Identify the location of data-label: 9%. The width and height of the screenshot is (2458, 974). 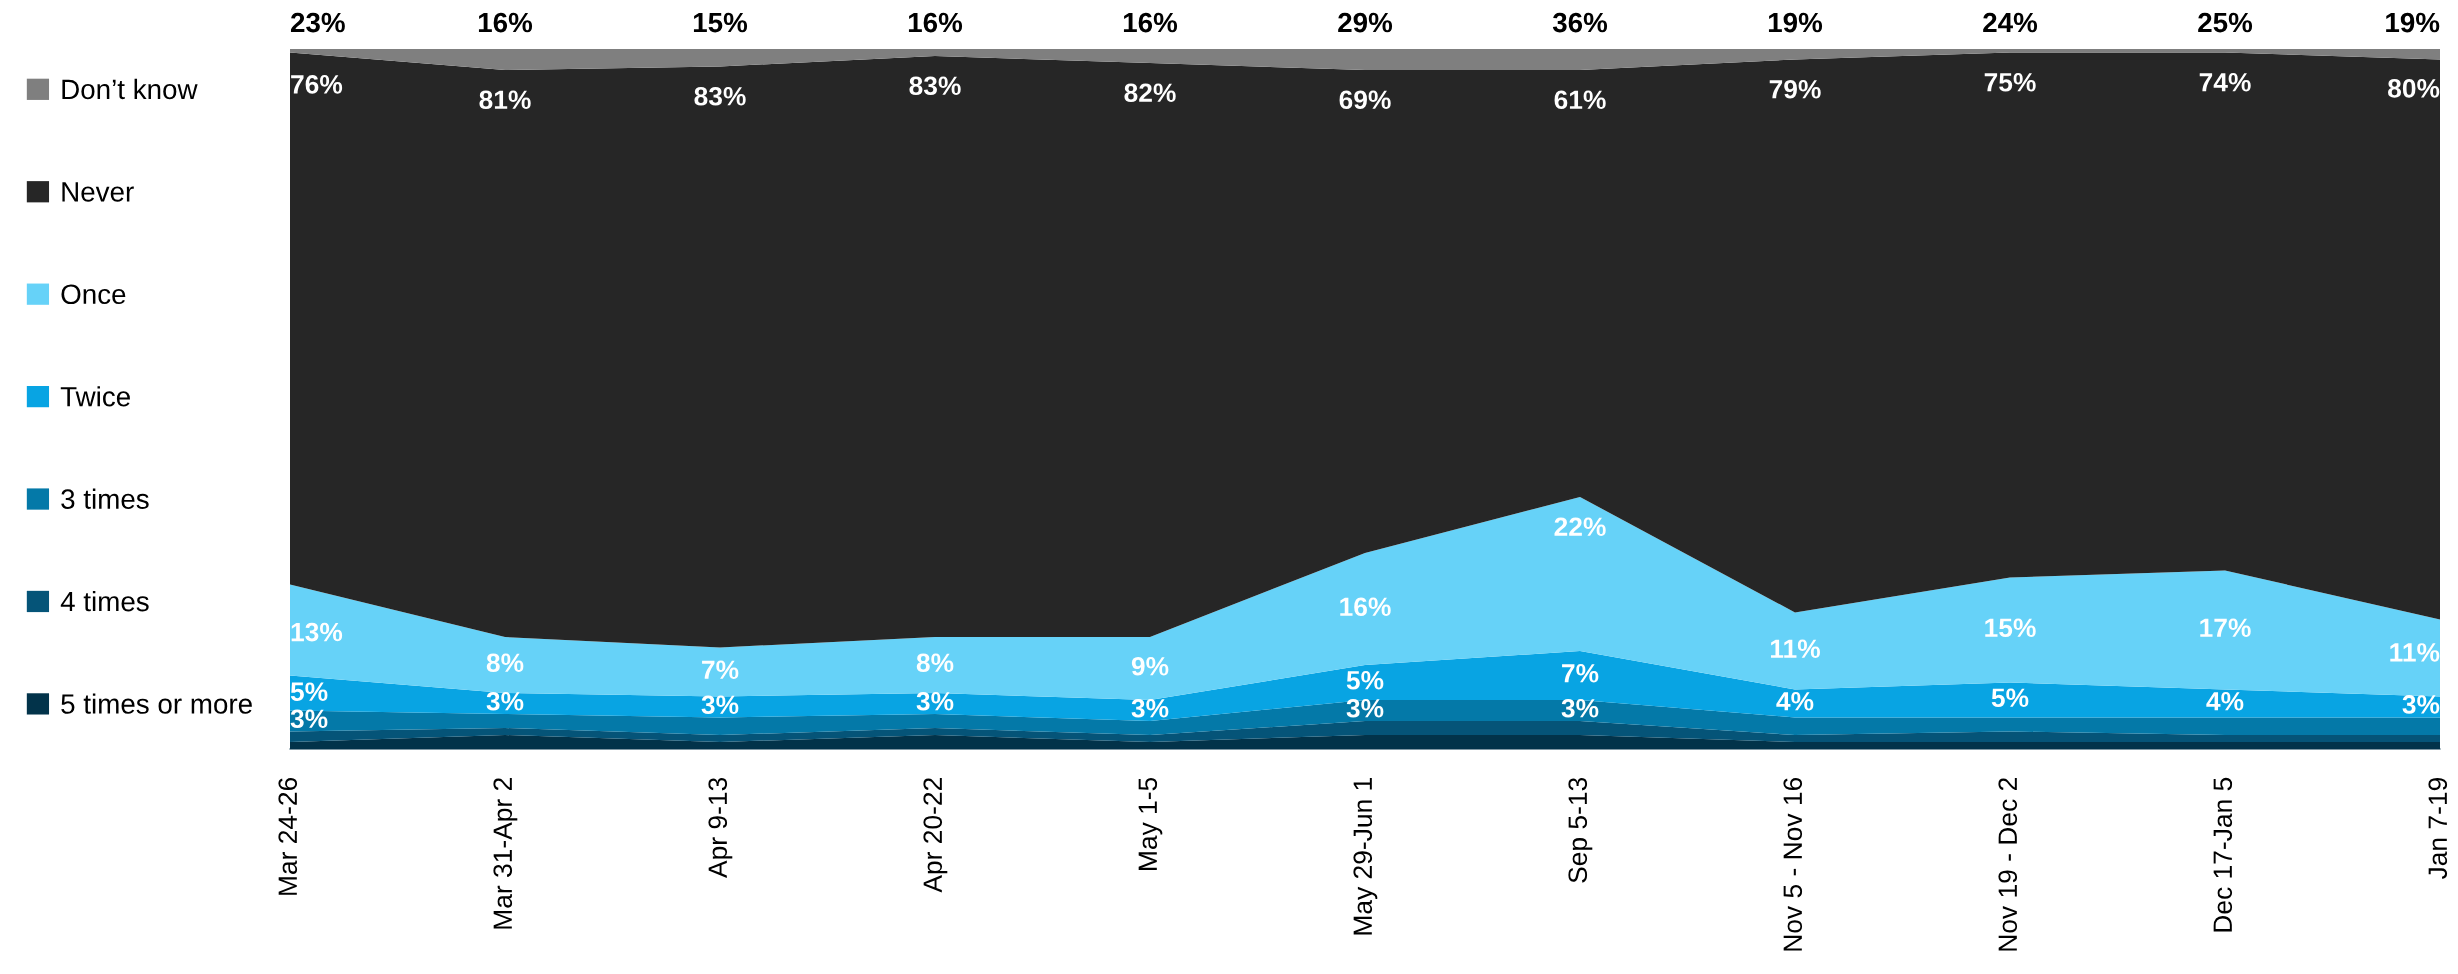
(1150, 666).